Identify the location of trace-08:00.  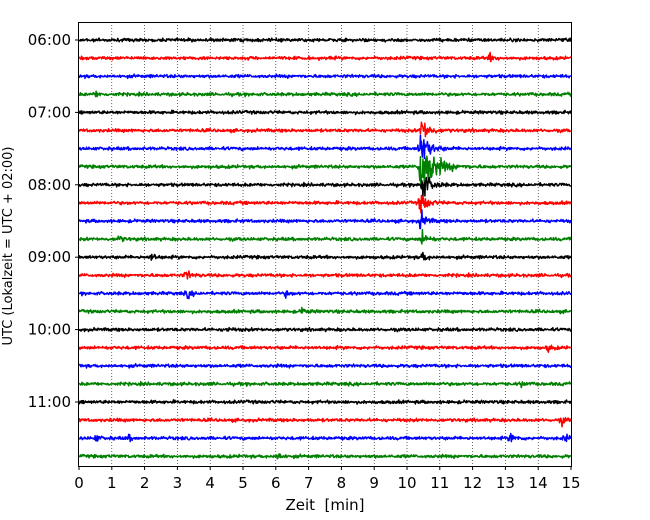
(325, 187).